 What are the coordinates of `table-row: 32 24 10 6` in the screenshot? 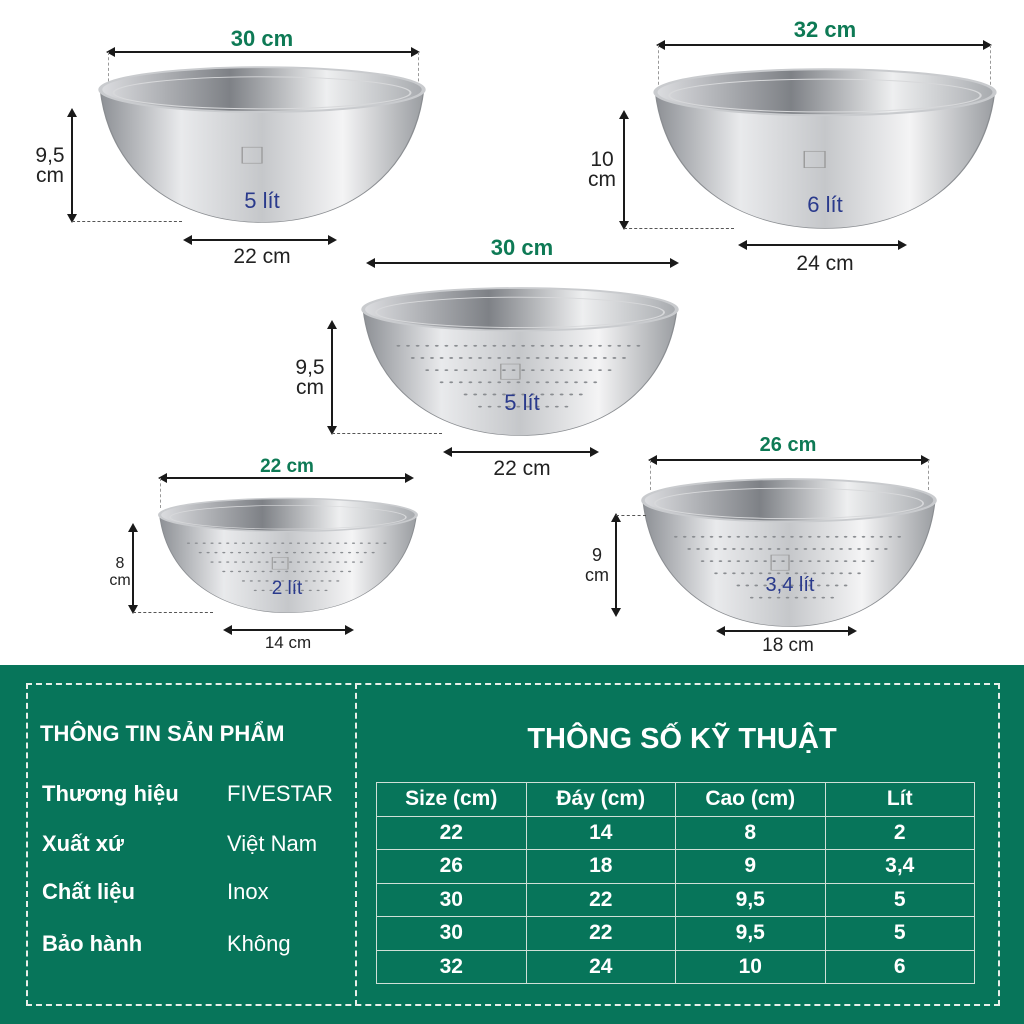 It's located at (675, 966).